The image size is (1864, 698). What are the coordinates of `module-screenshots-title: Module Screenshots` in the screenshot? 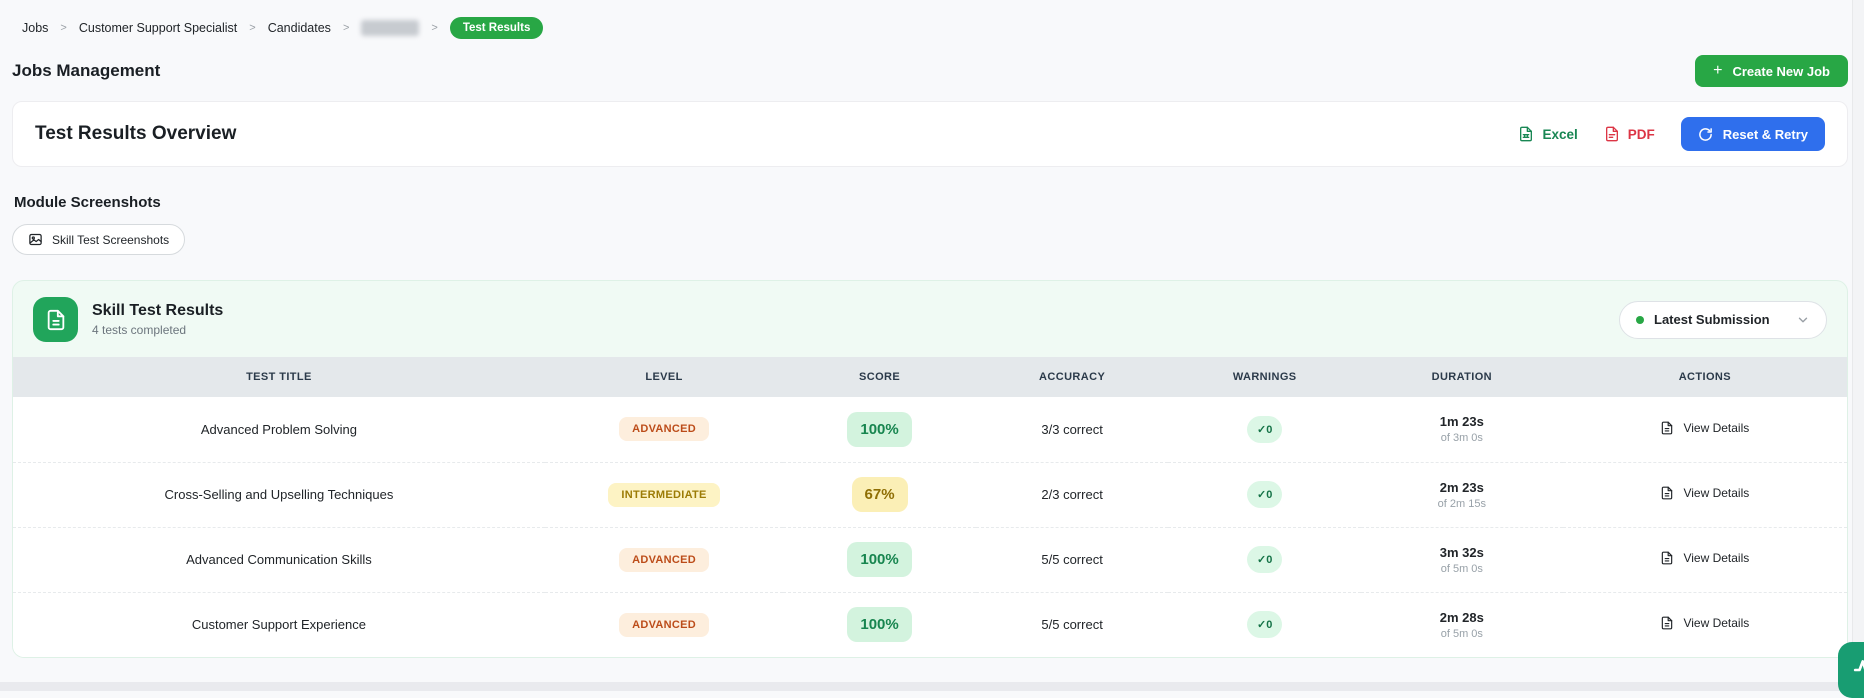 It's located at (87, 202).